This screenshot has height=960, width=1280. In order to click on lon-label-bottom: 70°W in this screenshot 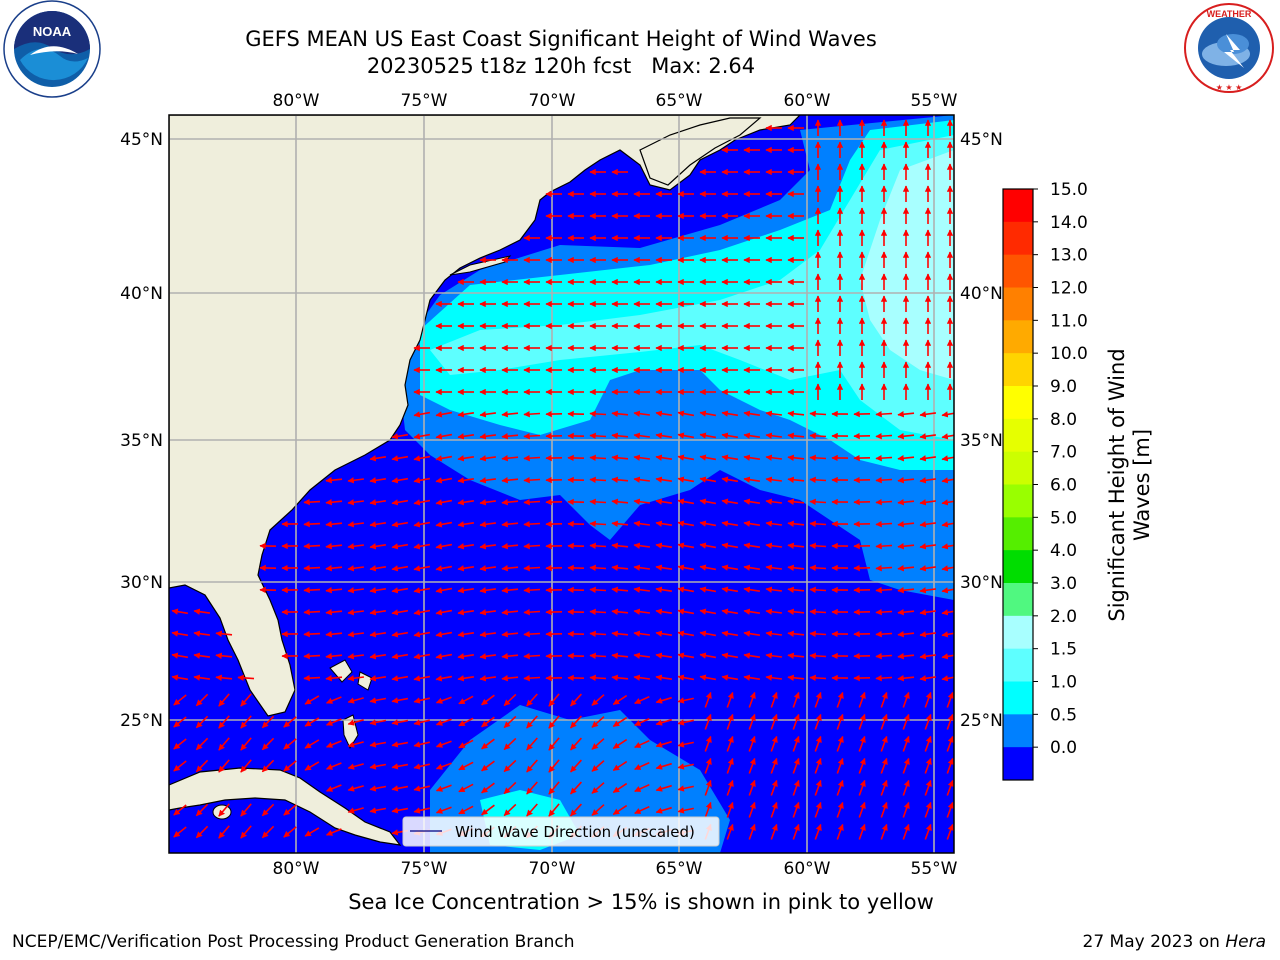, I will do `click(552, 869)`.